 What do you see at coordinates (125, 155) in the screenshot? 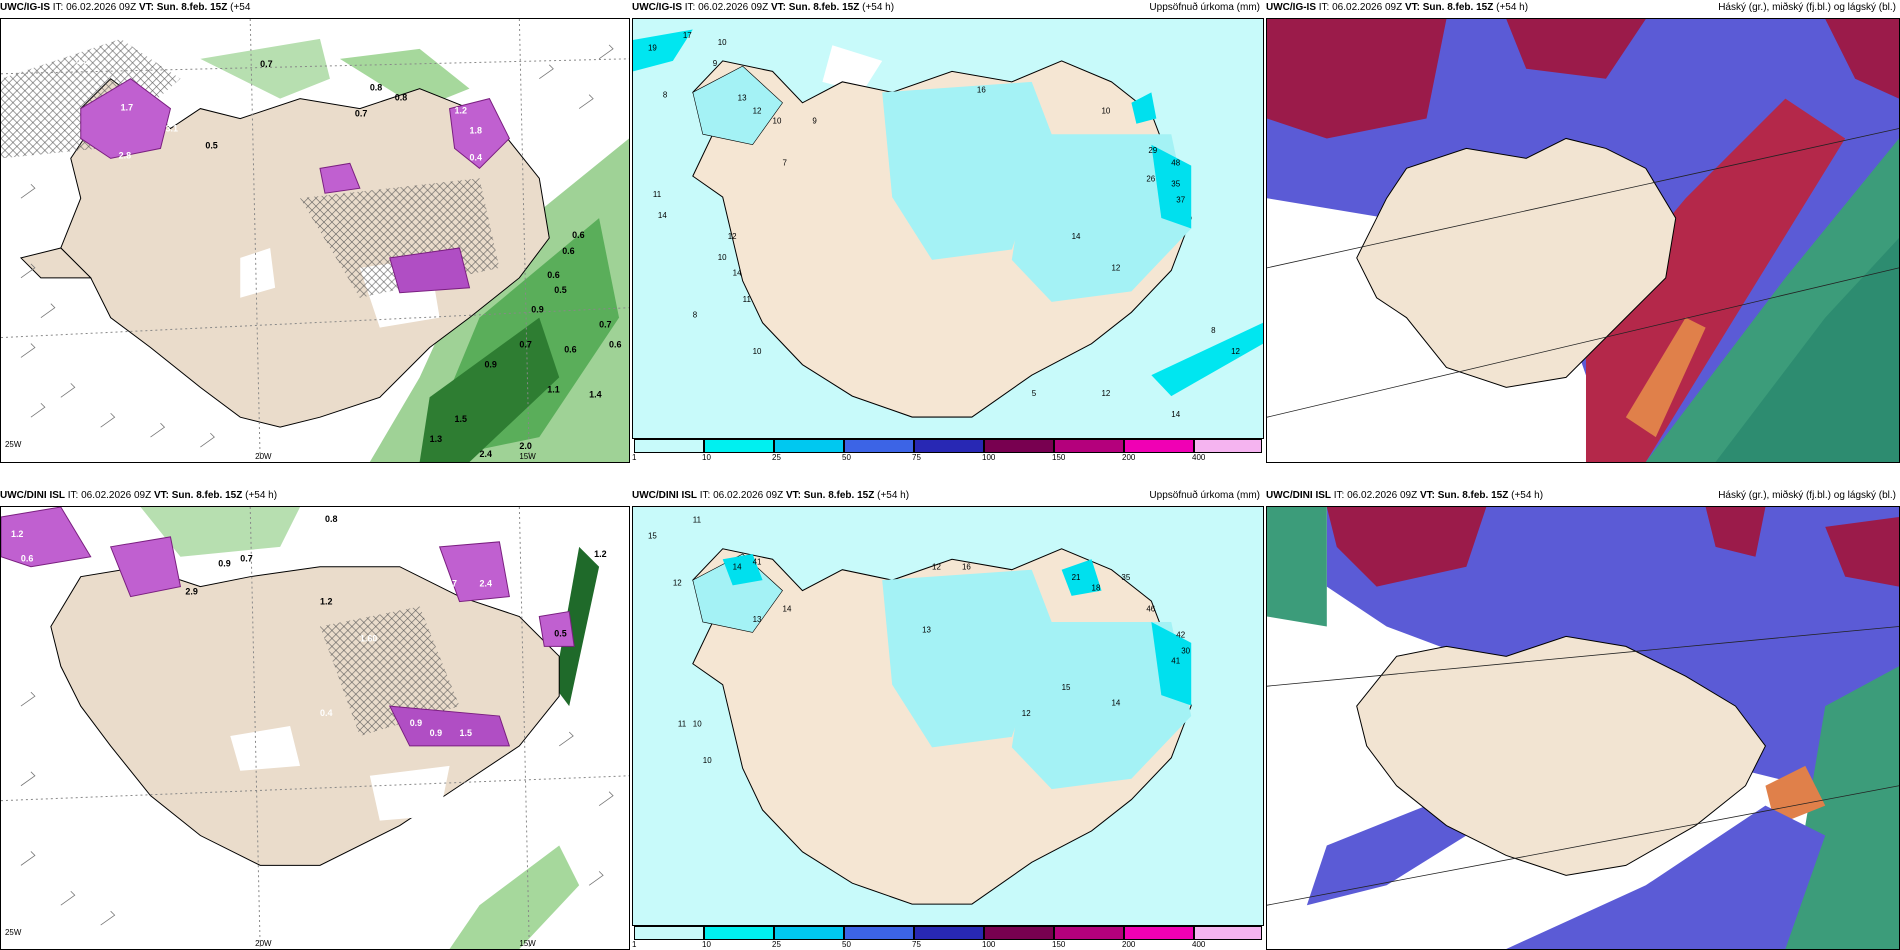
I see `precip-value: 2.8` at bounding box center [125, 155].